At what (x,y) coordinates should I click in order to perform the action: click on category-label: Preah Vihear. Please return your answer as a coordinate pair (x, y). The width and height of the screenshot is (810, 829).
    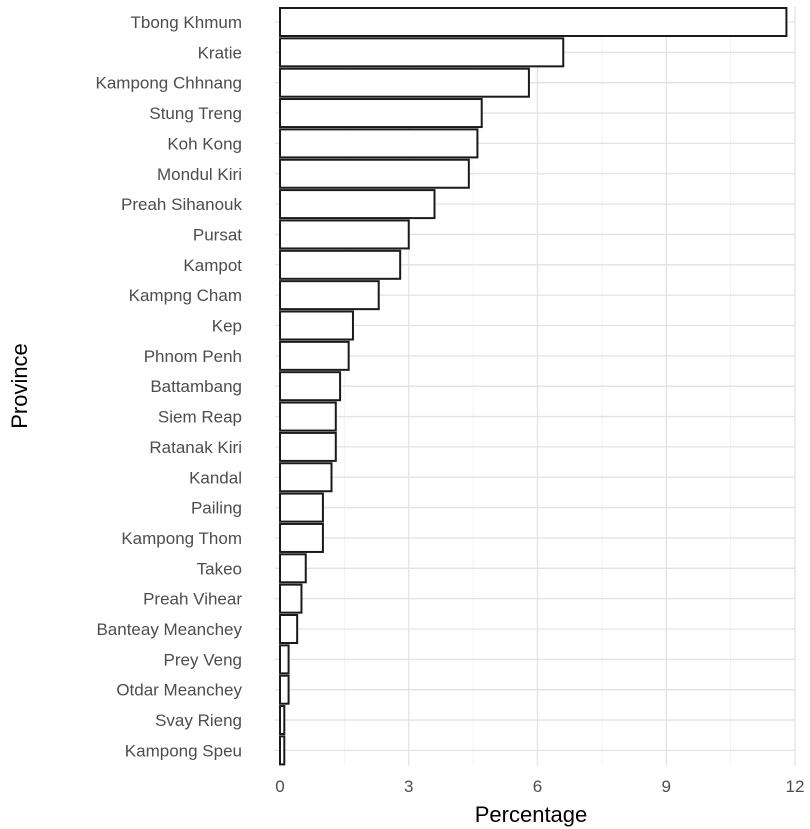
    Looking at the image, I should click on (192, 599).